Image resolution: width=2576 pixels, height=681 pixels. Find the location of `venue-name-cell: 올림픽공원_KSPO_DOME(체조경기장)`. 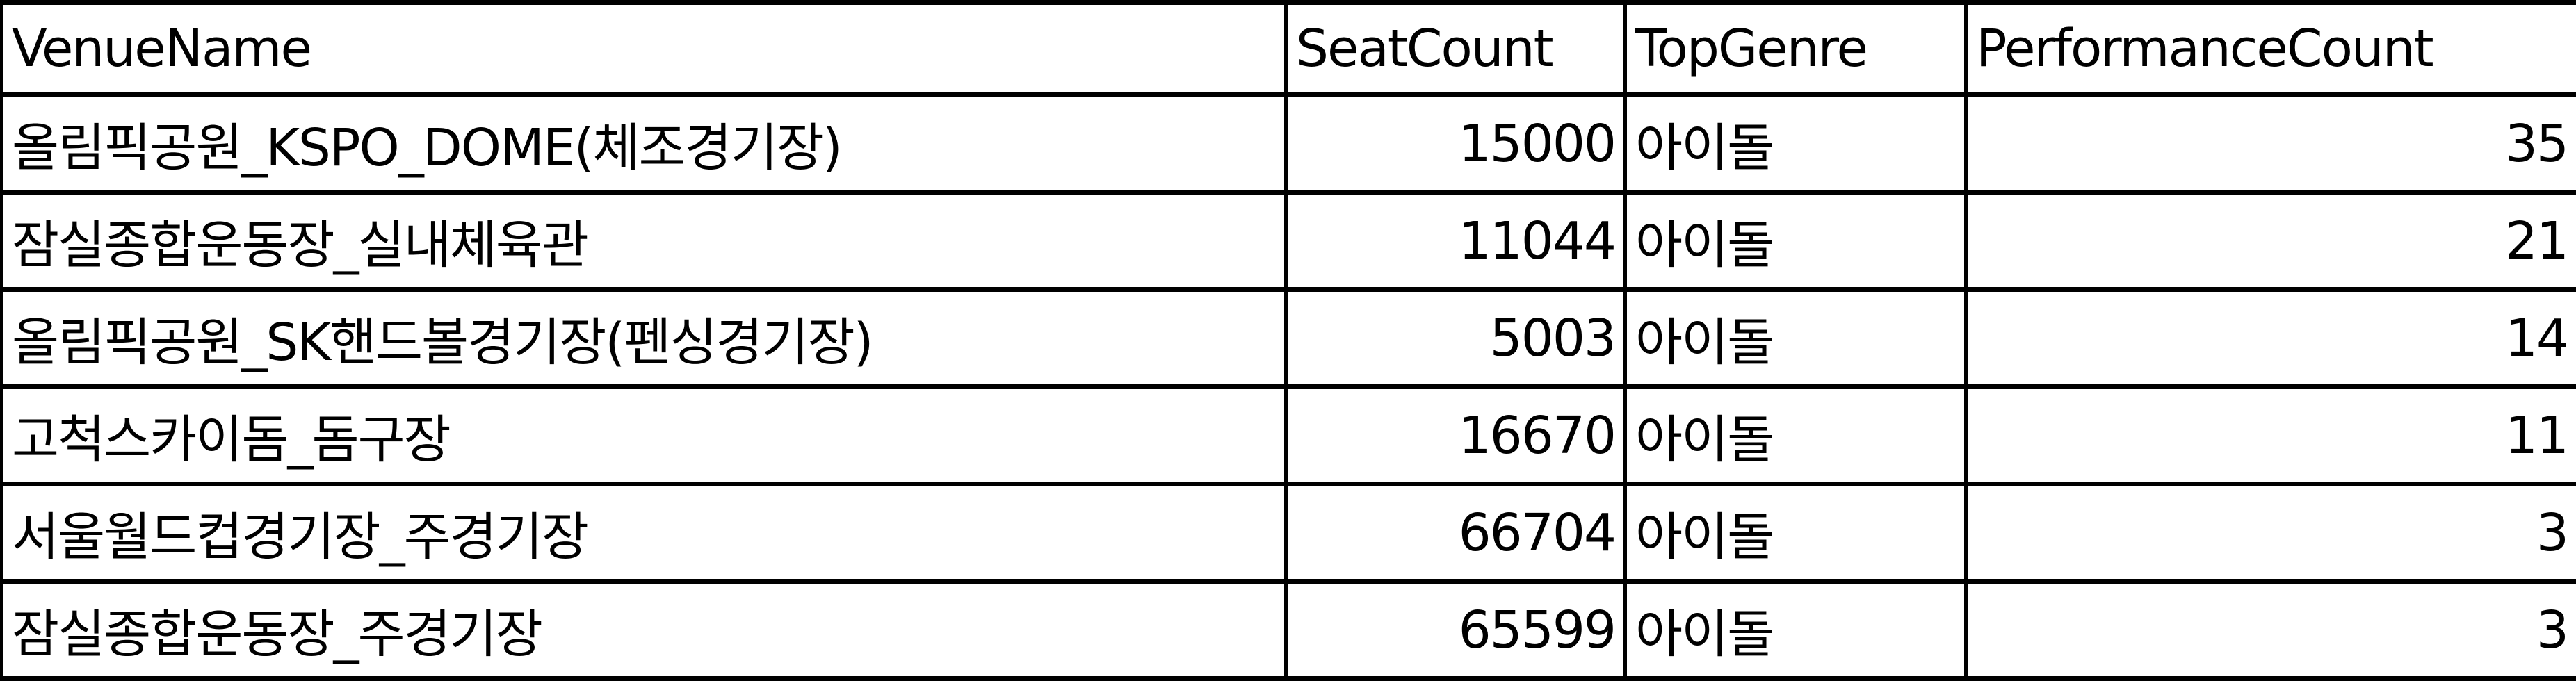

venue-name-cell: 올림픽공원_KSPO_DOME(체조경기장) is located at coordinates (644, 143).